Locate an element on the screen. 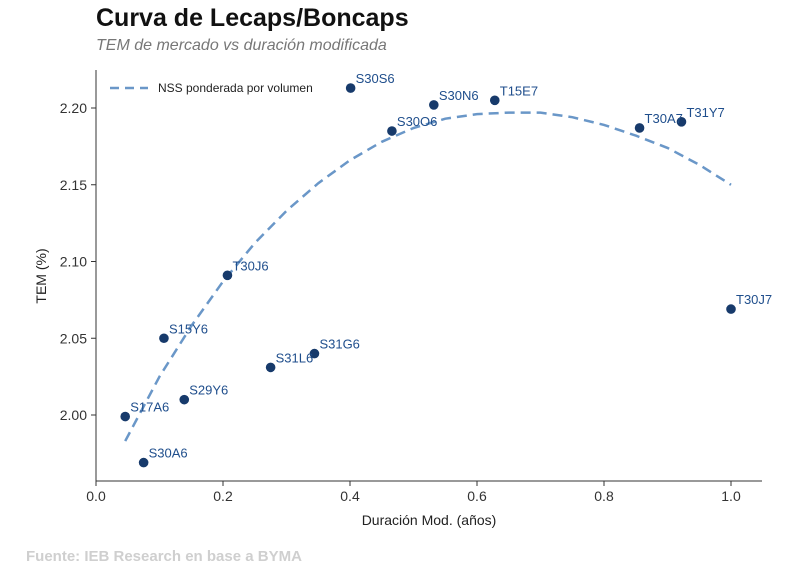 This screenshot has height=573, width=800. point-label-s30n6: S30N6 is located at coordinates (459, 95).